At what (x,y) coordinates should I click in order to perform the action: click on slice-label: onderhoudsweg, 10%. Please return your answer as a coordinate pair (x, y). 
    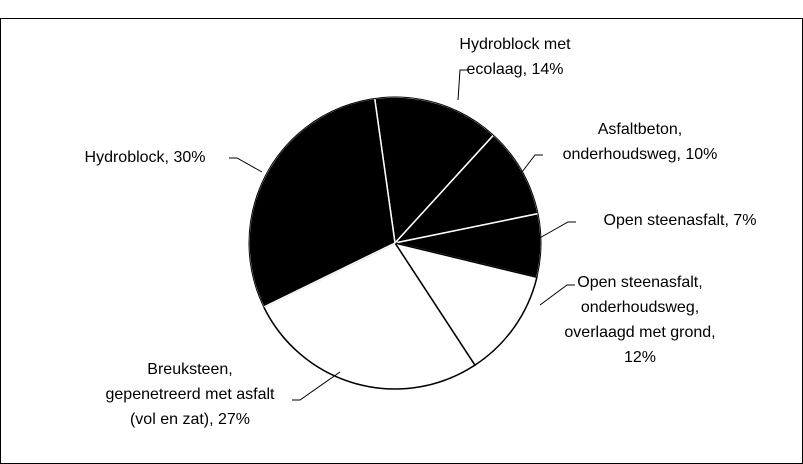
    Looking at the image, I should click on (640, 154).